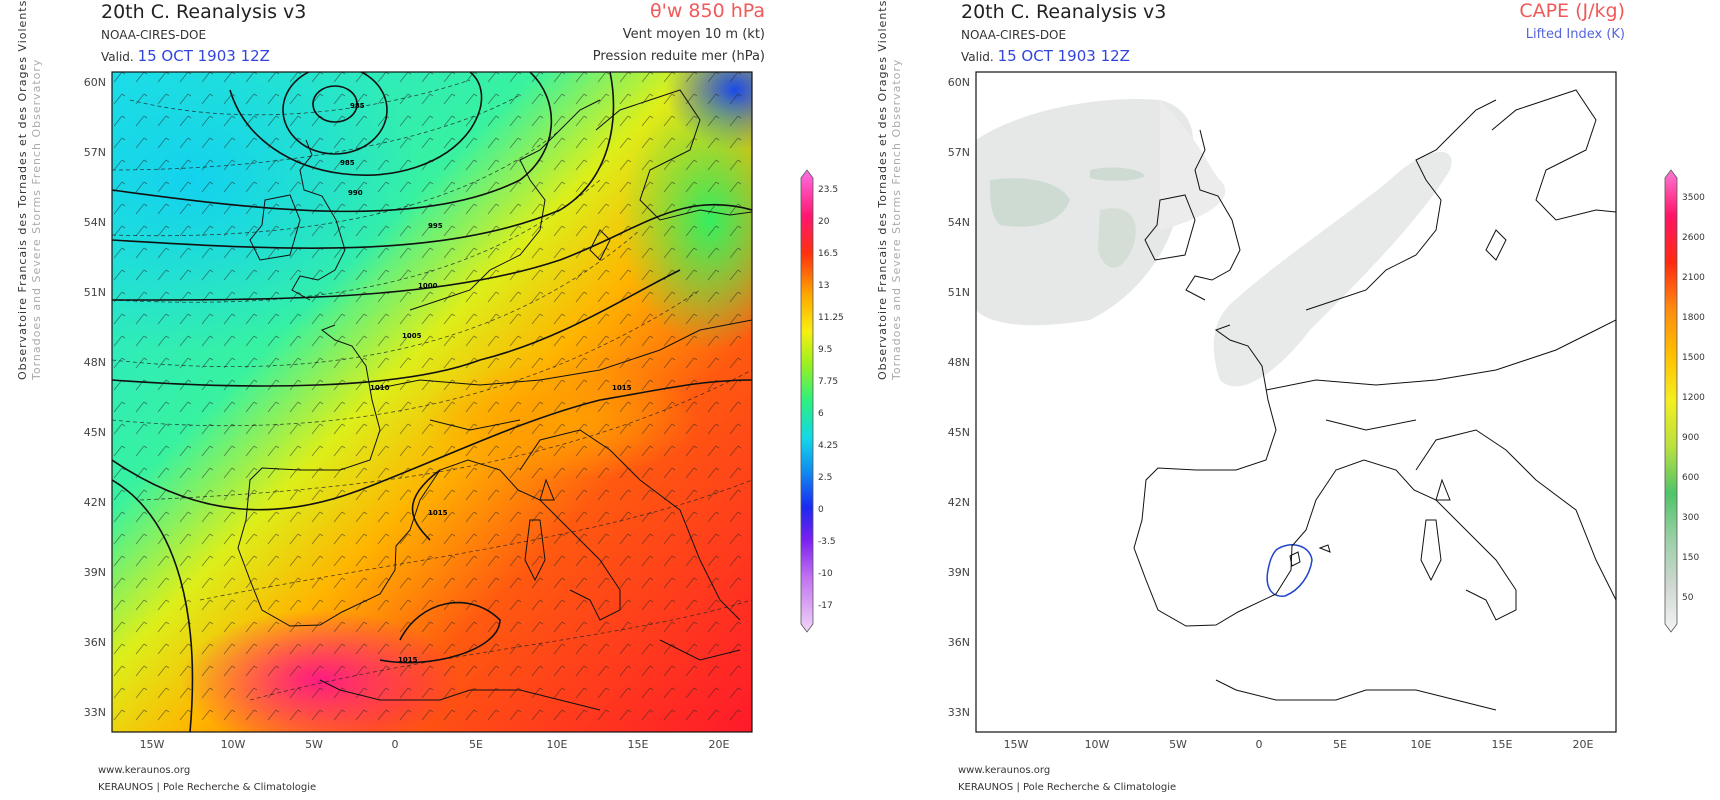 The width and height of the screenshot is (1720, 800). What do you see at coordinates (823, 286) in the screenshot?
I see `colorbar-label: 13` at bounding box center [823, 286].